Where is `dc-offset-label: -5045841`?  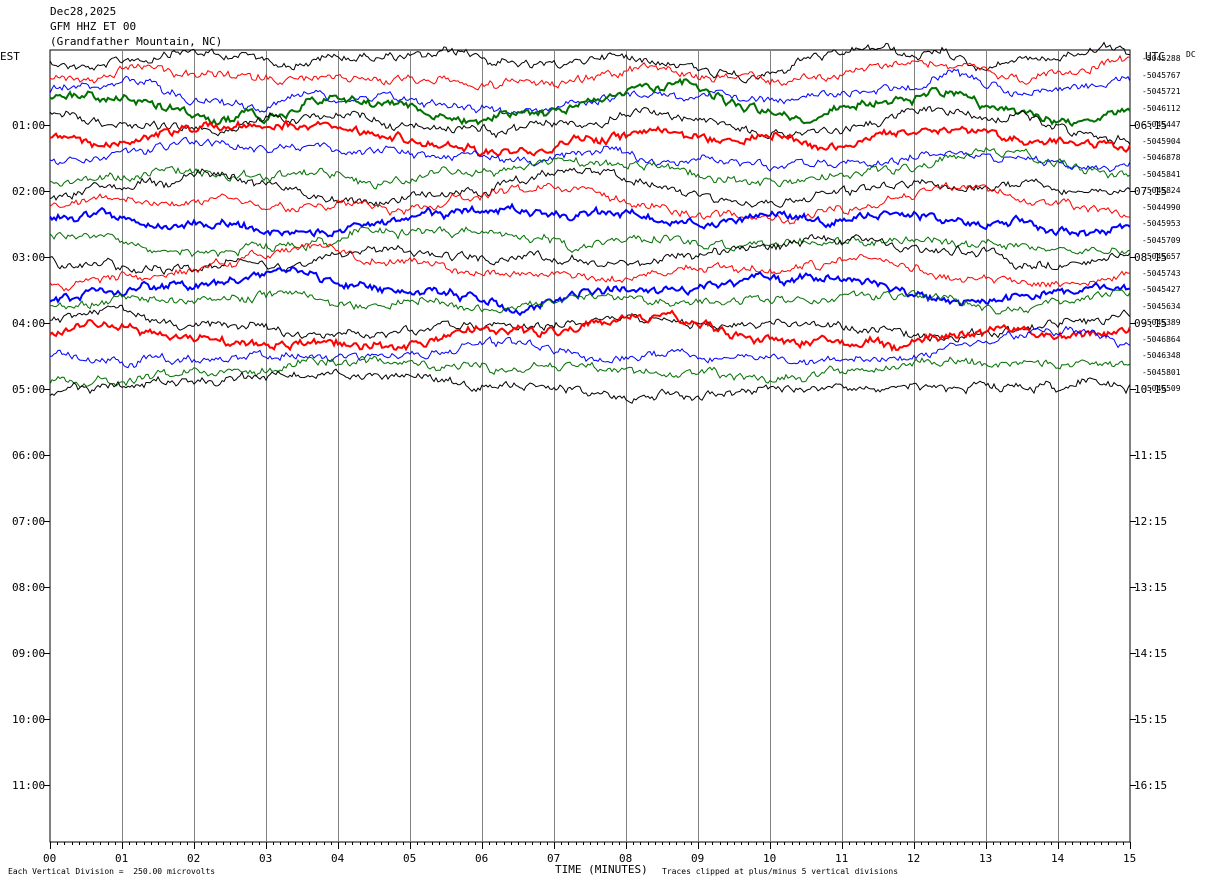 dc-offset-label: -5045841 is located at coordinates (1161, 174).